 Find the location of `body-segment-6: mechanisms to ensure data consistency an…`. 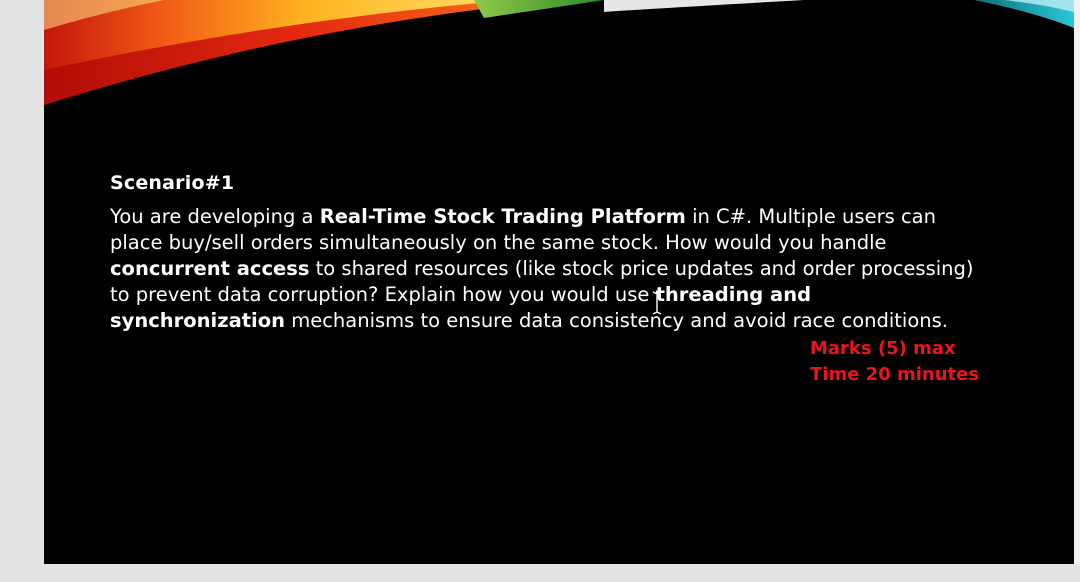

body-segment-6: mechanisms to ensure data consistency an… is located at coordinates (616, 320).